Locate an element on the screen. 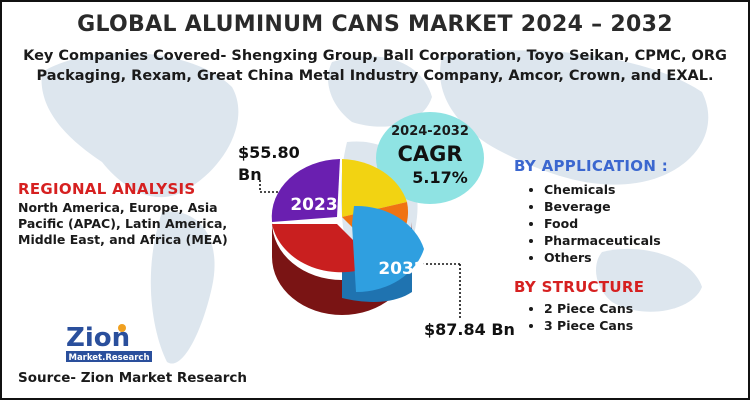 This screenshot has height=400, width=750. logo-band is located at coordinates (109, 356).